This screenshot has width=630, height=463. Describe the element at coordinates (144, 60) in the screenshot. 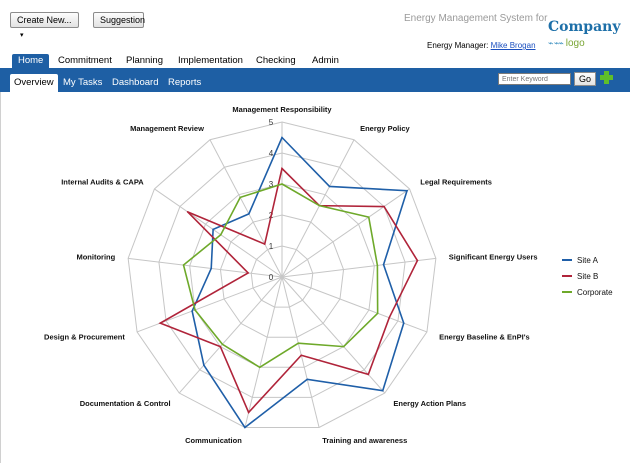

I see `tab-planning: Planning` at that location.